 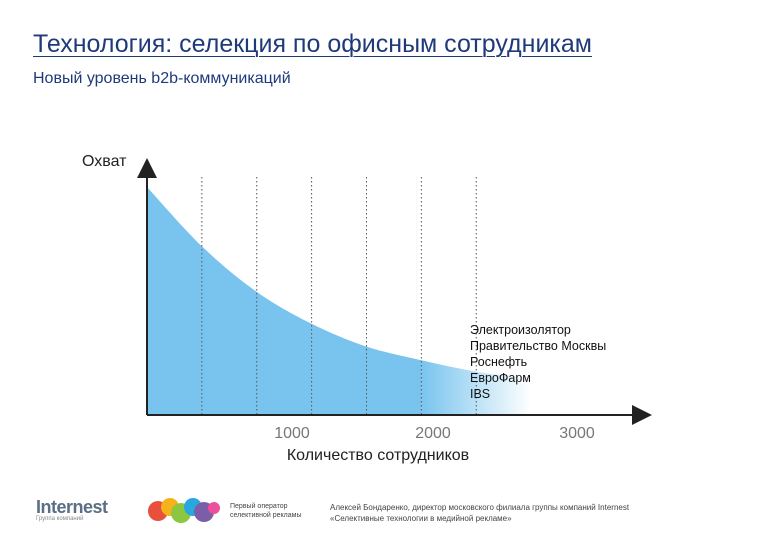 What do you see at coordinates (498, 362) in the screenshot?
I see `annotation-label: Роснефть` at bounding box center [498, 362].